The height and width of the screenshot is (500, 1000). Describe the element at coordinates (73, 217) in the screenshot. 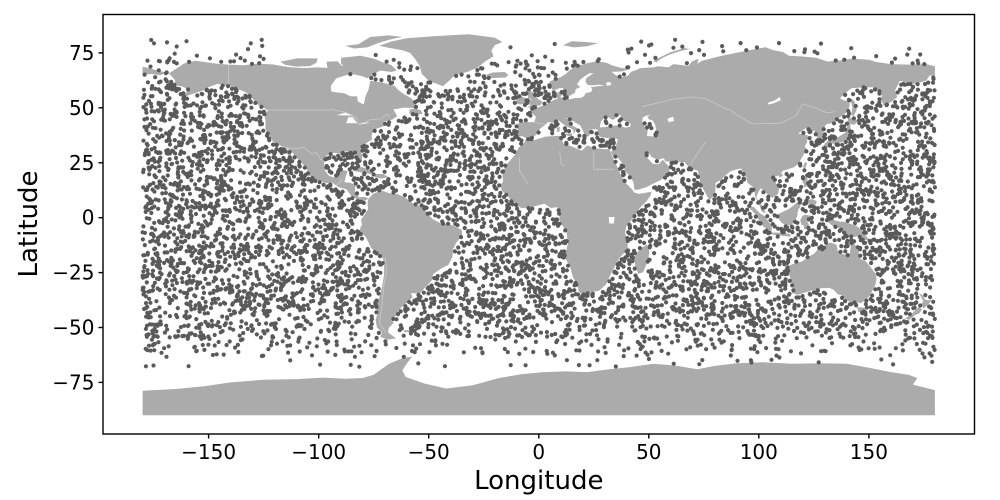

I see `y-tick-labels: −75 −50 −25 0 25 50 75` at that location.